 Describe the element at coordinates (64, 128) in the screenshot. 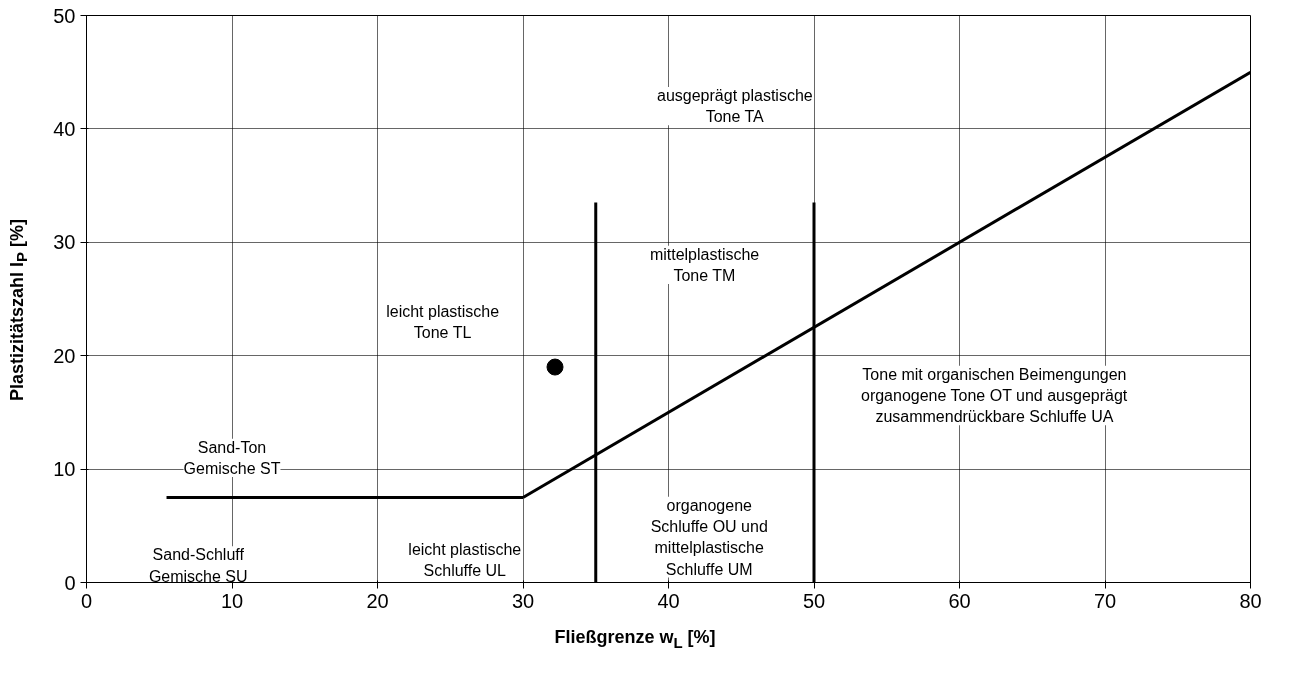

I see `y-tick-label: 40` at that location.